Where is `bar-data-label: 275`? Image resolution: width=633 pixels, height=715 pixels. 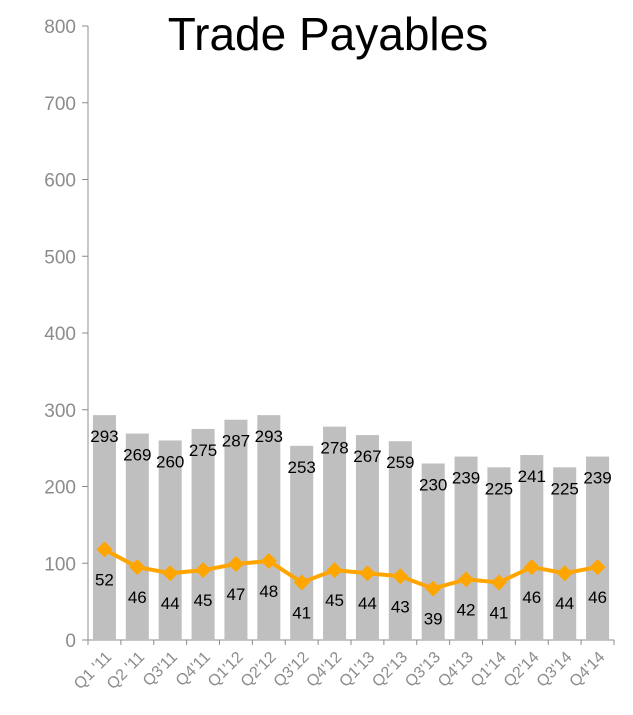
bar-data-label: 275 is located at coordinates (203, 450).